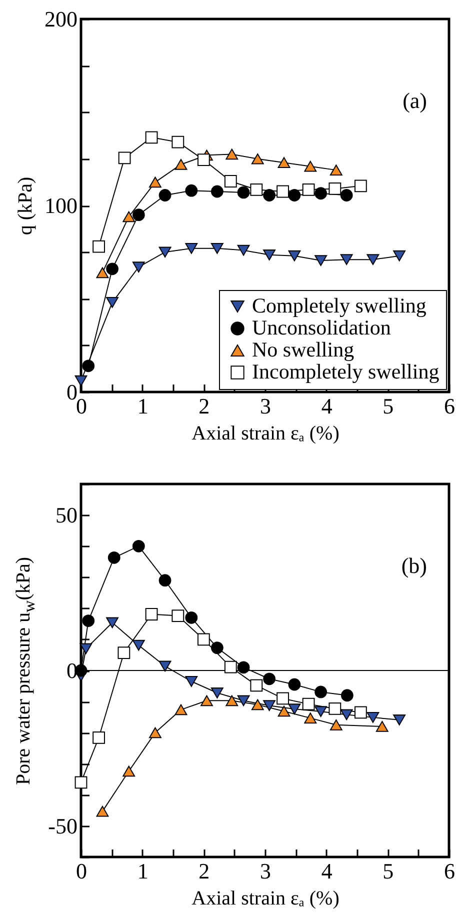  What do you see at coordinates (67, 515) in the screenshot?
I see `y-tick-label: 50` at bounding box center [67, 515].